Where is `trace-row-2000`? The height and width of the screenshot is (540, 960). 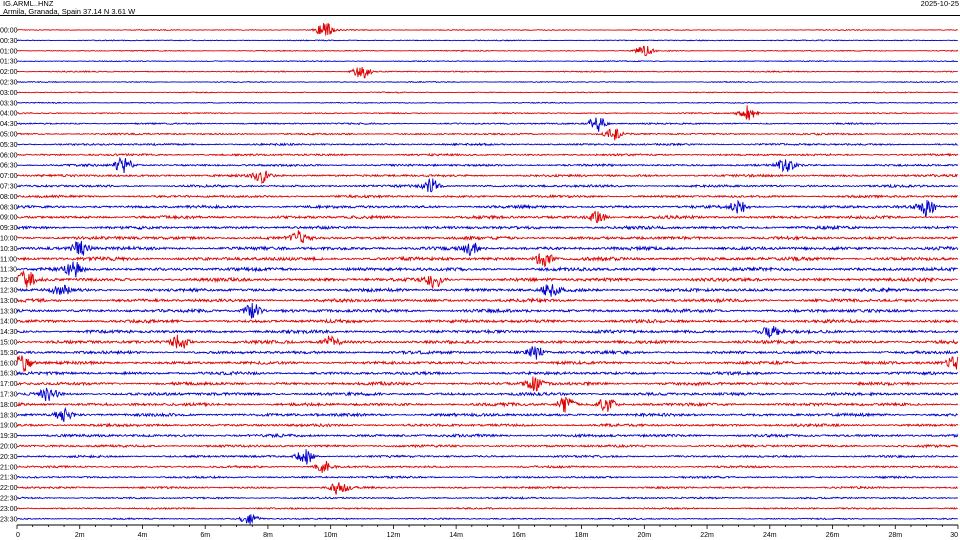 trace-row-2000 is located at coordinates (487, 446).